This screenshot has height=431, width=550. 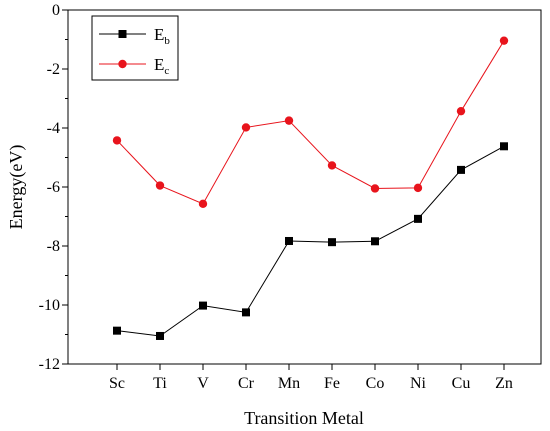 I want to click on x-tick-label: Ti, so click(x=160, y=383).